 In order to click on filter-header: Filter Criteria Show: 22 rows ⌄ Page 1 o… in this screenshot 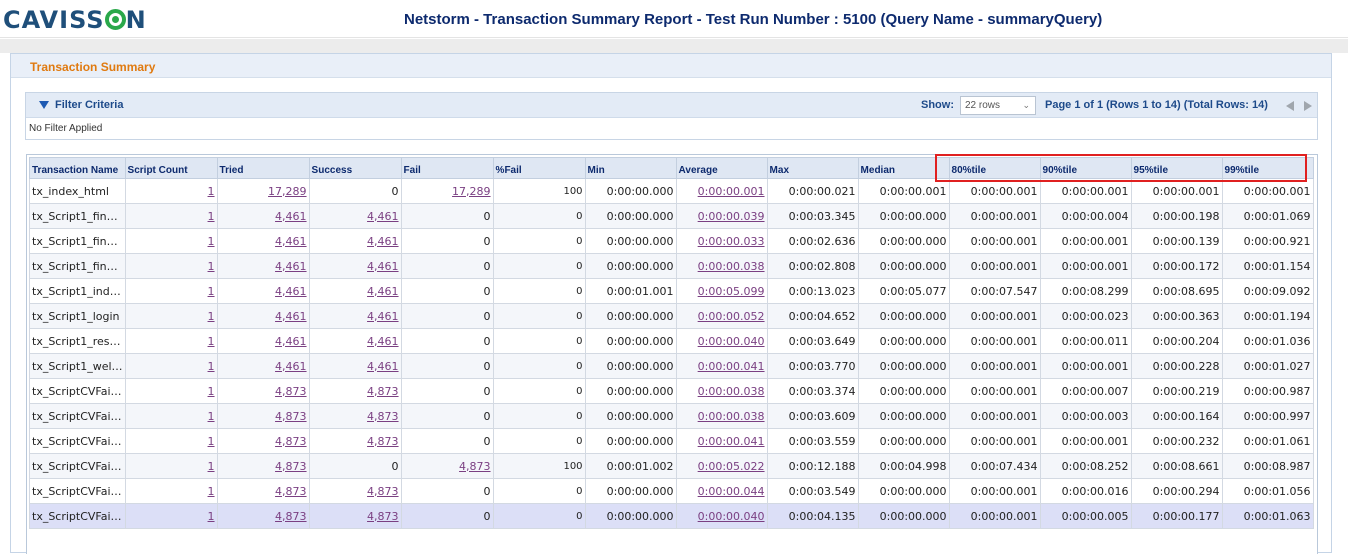, I will do `click(671, 105)`.